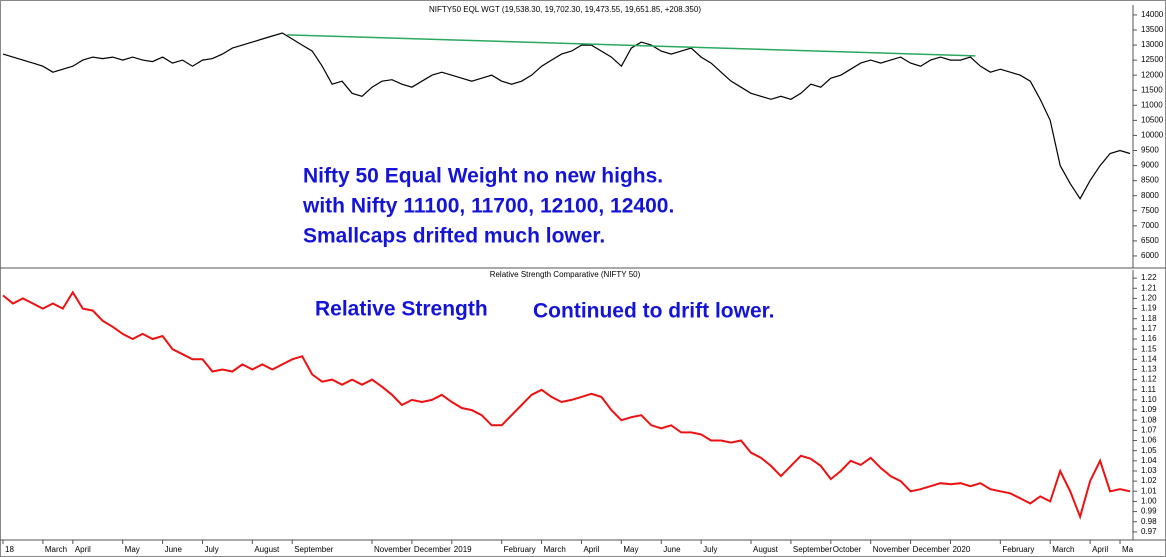 The width and height of the screenshot is (1166, 557). What do you see at coordinates (1149, 511) in the screenshot?
I see `y-tick-label: 0.99` at bounding box center [1149, 511].